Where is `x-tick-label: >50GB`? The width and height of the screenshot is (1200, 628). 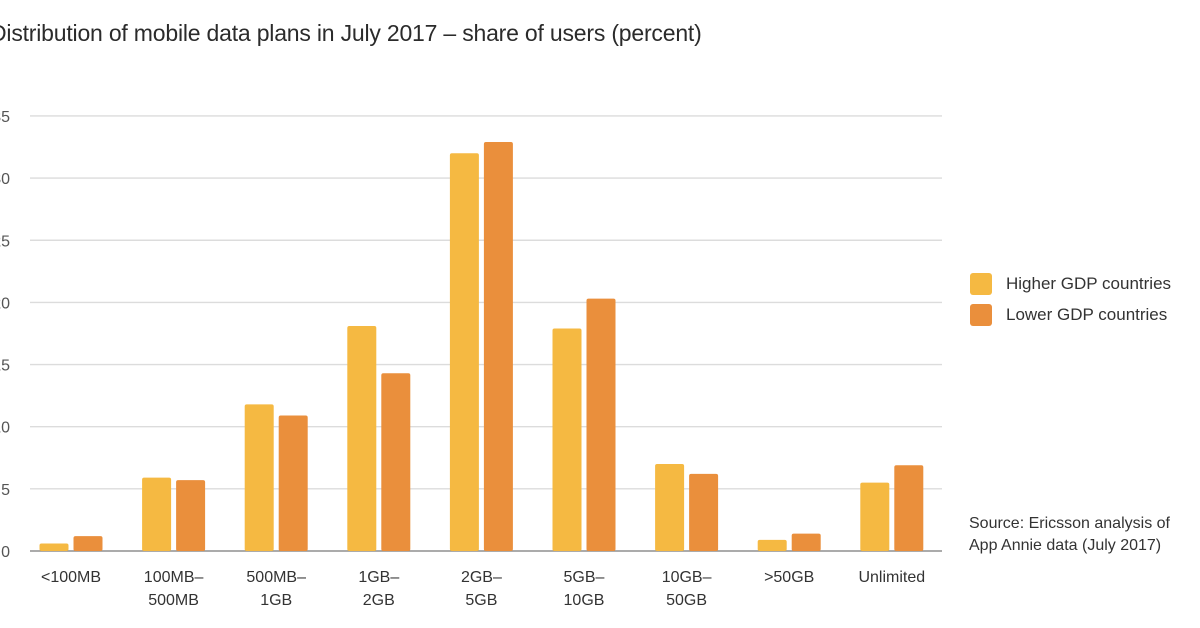
x-tick-label: >50GB is located at coordinates (789, 577).